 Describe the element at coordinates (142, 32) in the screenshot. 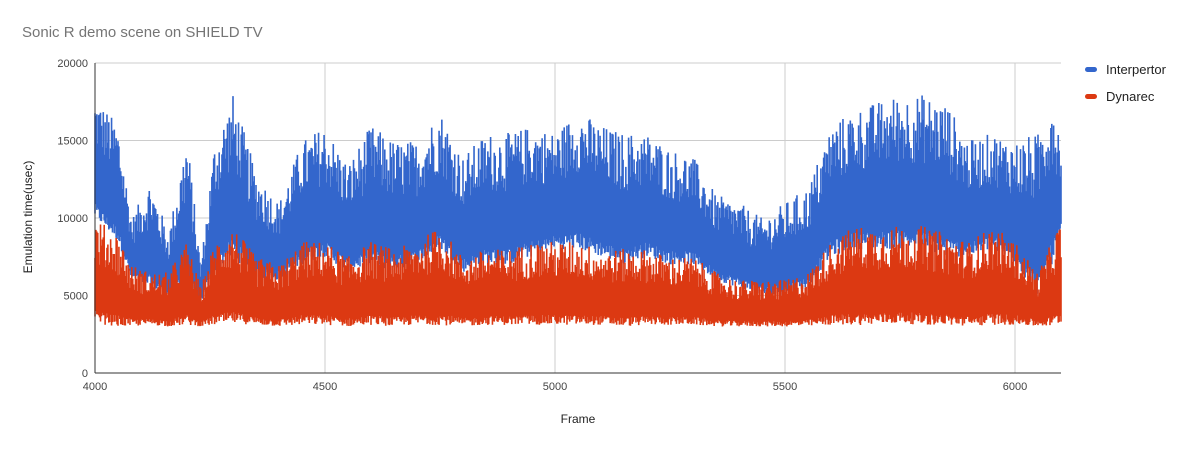

I see `chart-title: Sonic R demo scene on SHIELD TV` at that location.